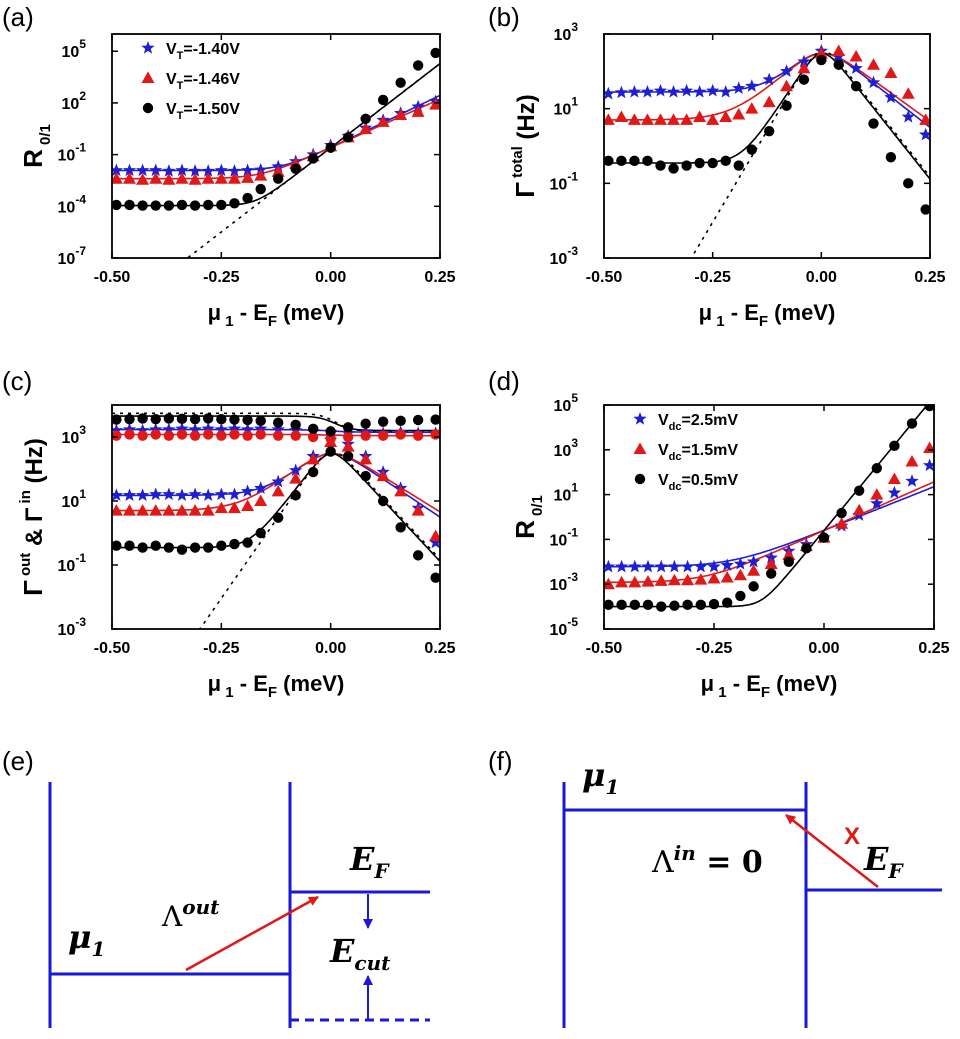  Describe the element at coordinates (74, 49) in the screenshot. I see `y-tick-label: 10⁵` at that location.